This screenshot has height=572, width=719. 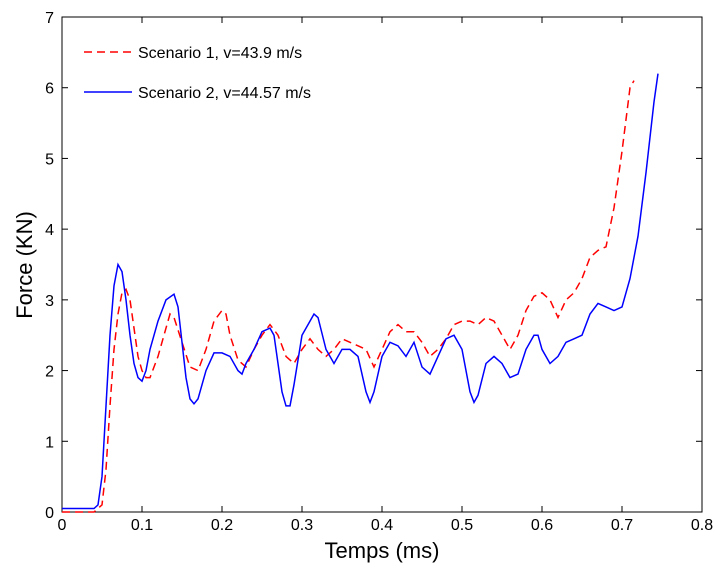 What do you see at coordinates (62, 525) in the screenshot?
I see `x-tick-label: 0` at bounding box center [62, 525].